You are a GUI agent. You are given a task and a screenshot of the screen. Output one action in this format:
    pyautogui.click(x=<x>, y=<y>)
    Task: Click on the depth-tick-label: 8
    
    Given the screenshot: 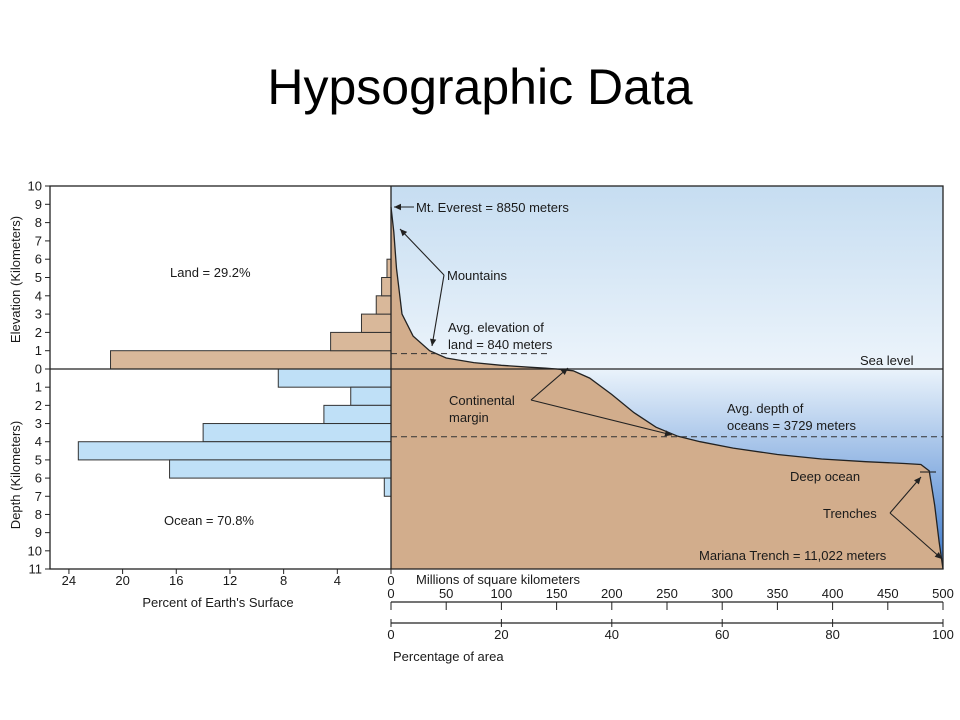 What is the action you would take?
    pyautogui.click(x=38, y=514)
    